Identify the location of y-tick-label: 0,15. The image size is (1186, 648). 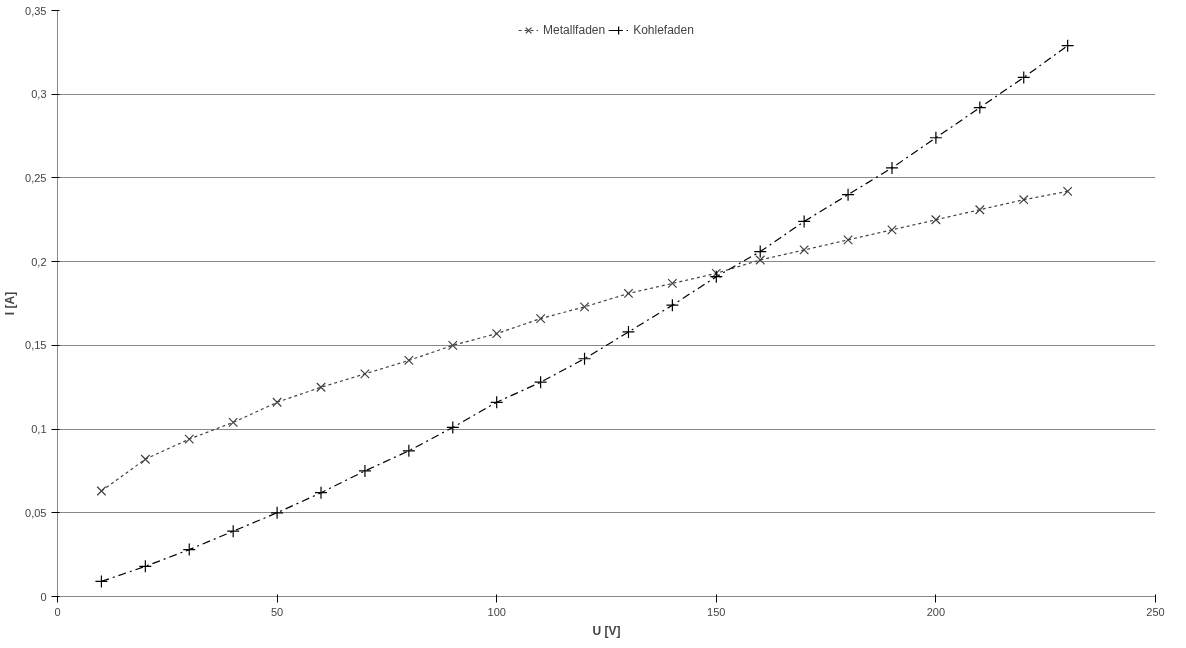
(36, 345).